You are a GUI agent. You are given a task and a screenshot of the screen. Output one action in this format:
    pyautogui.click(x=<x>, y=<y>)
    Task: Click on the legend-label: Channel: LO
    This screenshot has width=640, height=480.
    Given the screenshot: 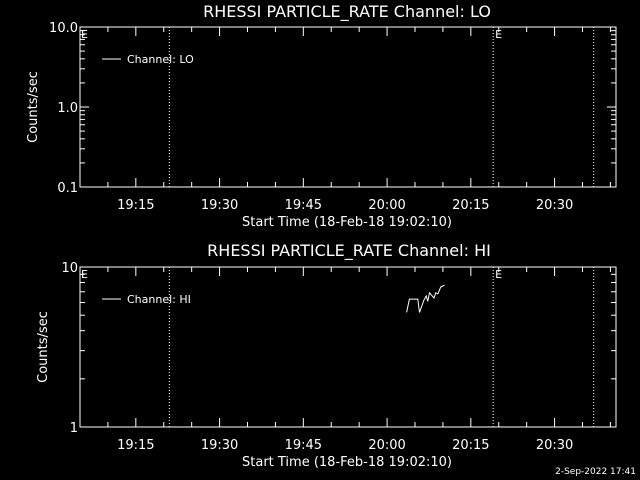 What is the action you would take?
    pyautogui.click(x=160, y=59)
    